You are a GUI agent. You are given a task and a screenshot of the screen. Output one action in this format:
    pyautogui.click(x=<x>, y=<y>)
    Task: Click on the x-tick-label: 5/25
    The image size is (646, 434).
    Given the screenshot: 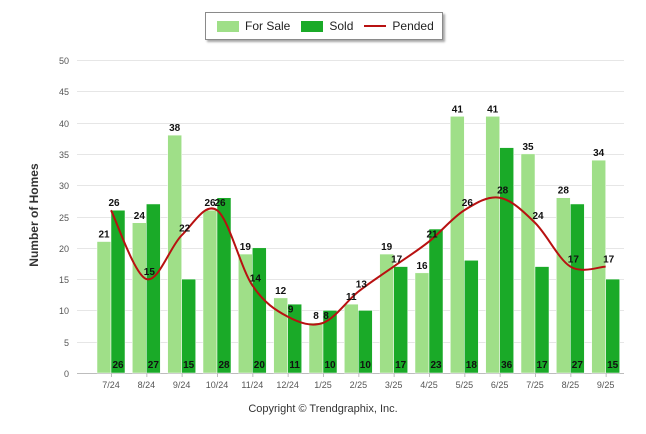 What is the action you would take?
    pyautogui.click(x=465, y=385)
    